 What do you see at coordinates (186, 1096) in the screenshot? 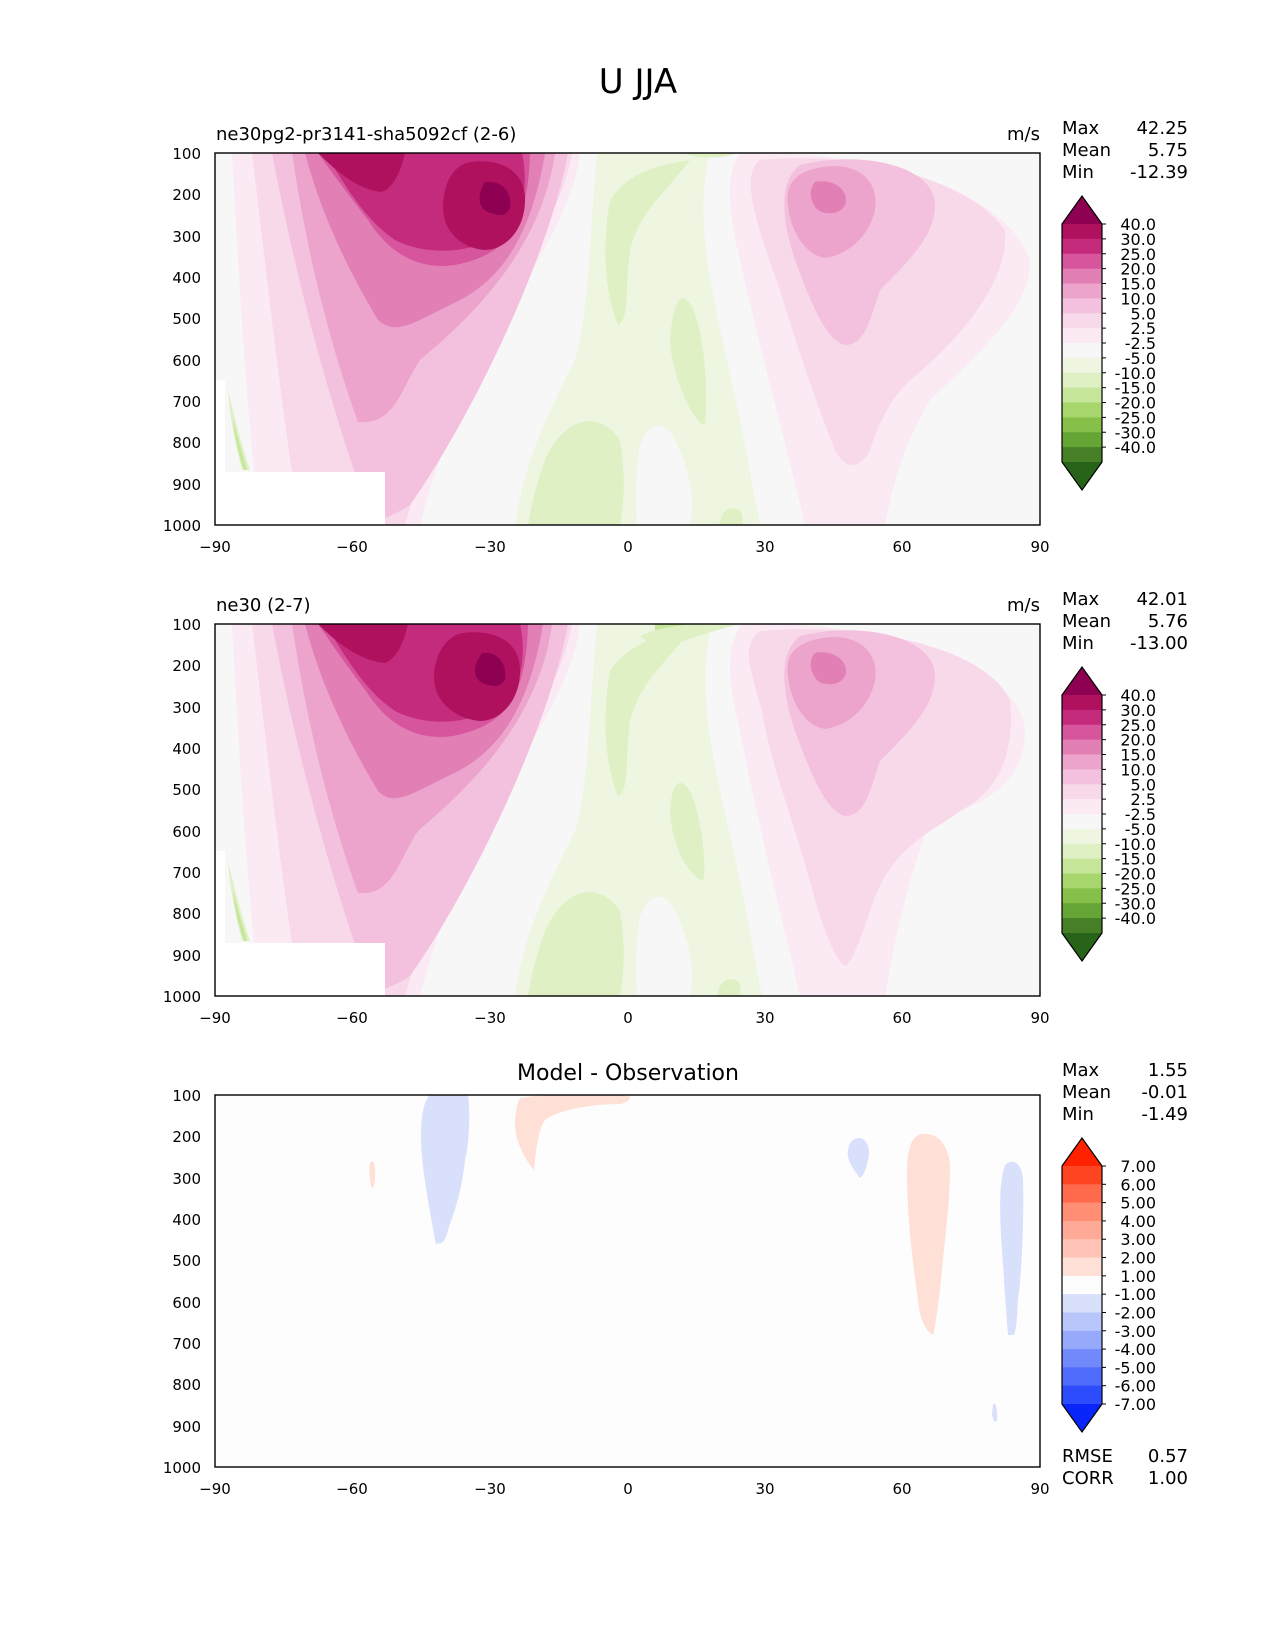
I see `panel-difference-ytick: 100` at bounding box center [186, 1096].